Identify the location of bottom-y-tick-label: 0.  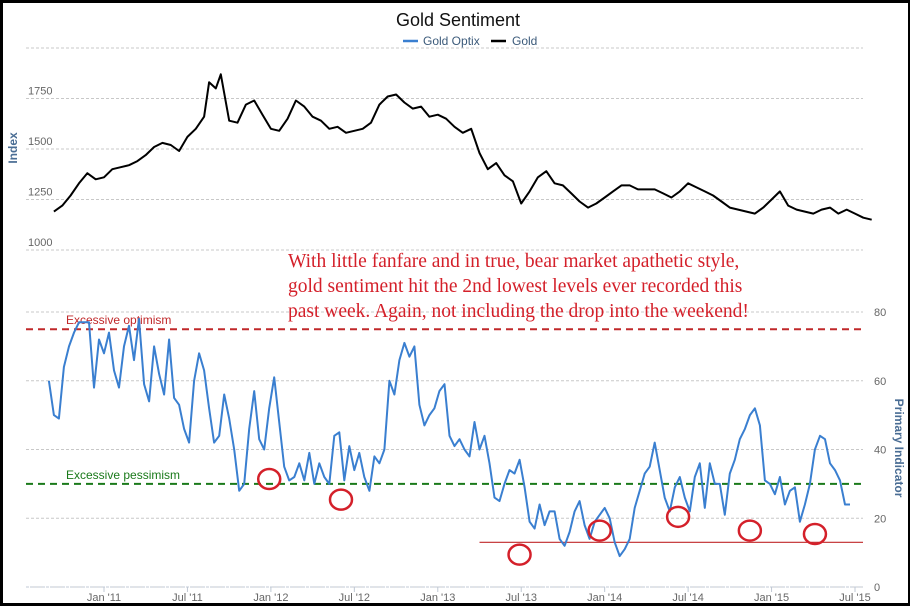
(877, 588).